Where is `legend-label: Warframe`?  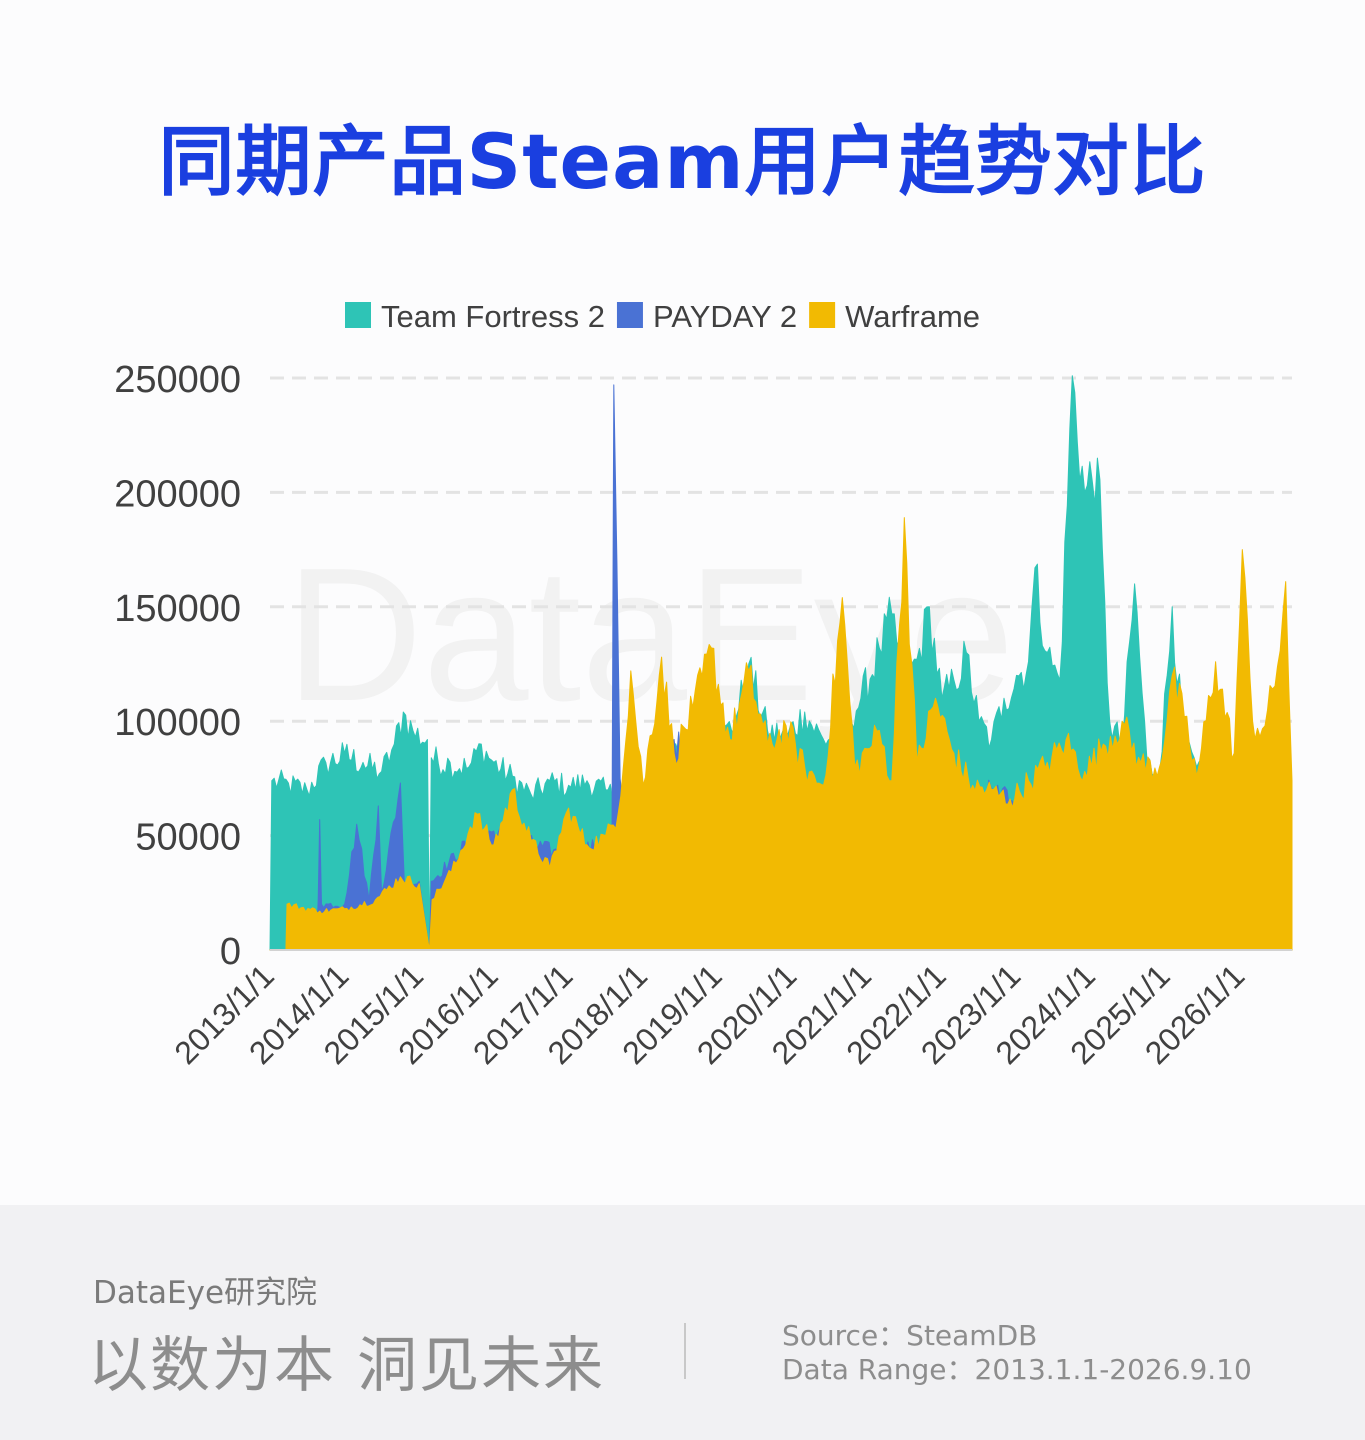
legend-label: Warframe is located at coordinates (912, 316).